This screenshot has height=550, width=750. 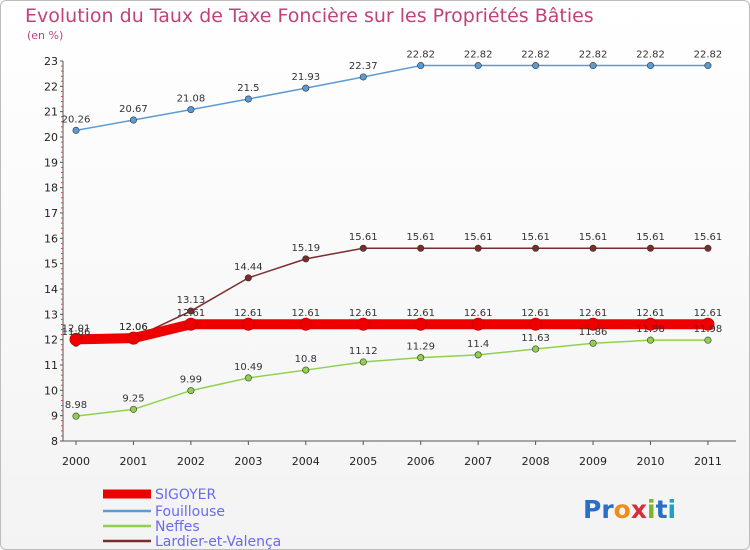 What do you see at coordinates (708, 461) in the screenshot?
I see `x-tick-label: 2011` at bounding box center [708, 461].